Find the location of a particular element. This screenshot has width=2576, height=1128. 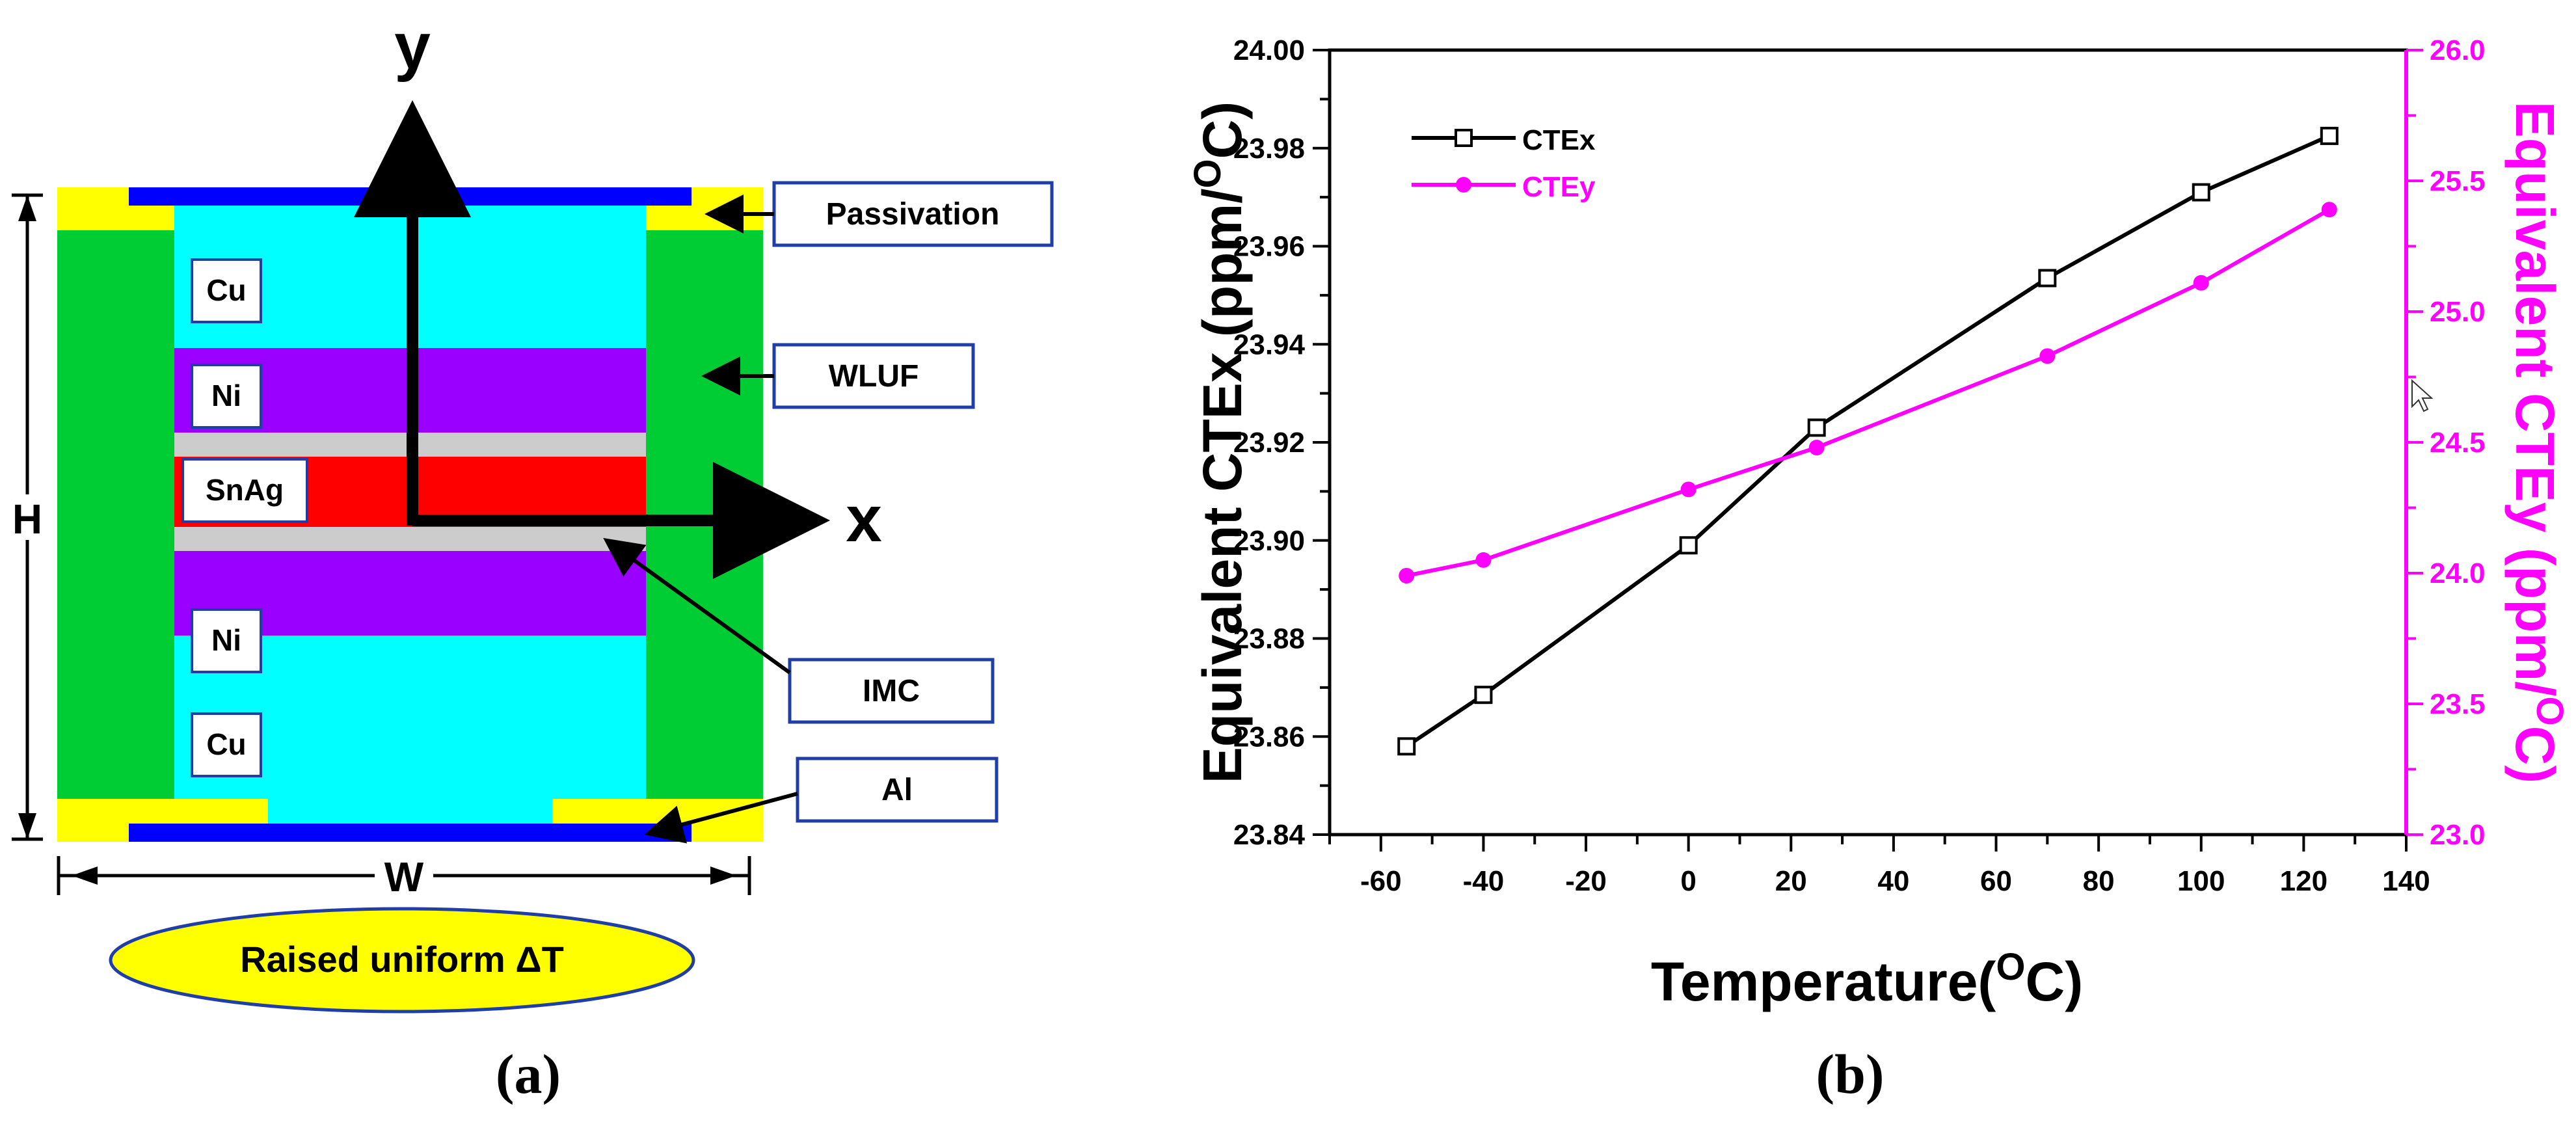

y-axis-right-title: Equivalent CTEy (ppm/OC) is located at coordinates (2537, 442).